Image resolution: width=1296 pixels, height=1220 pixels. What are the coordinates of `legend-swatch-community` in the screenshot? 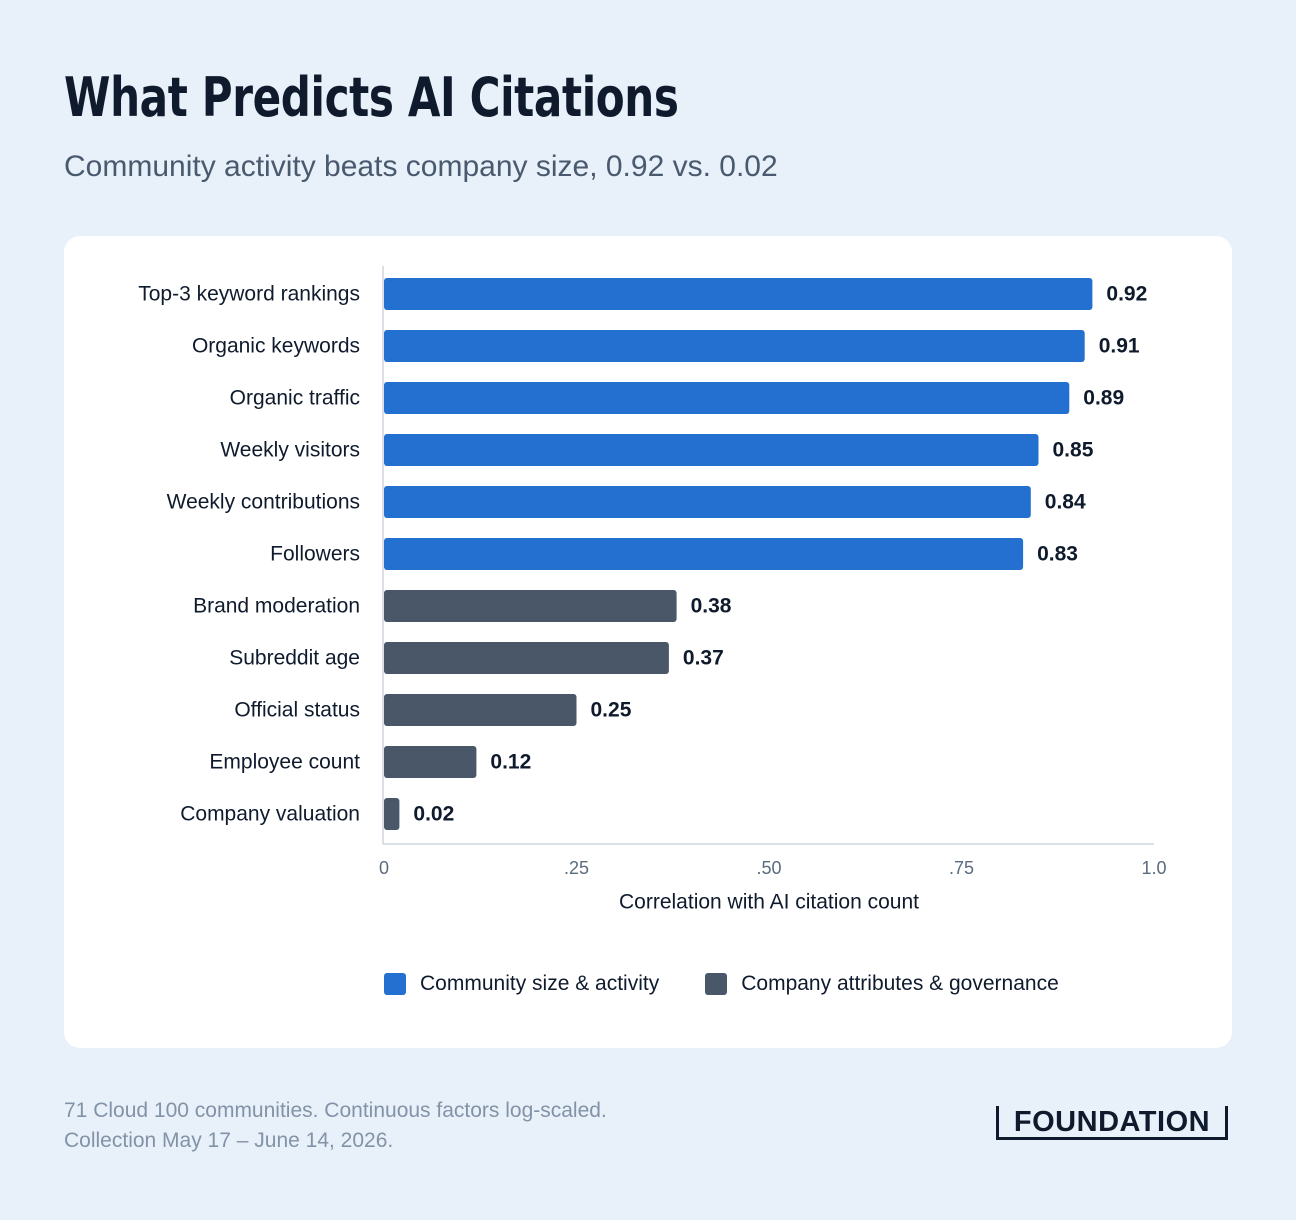 It's located at (395, 984).